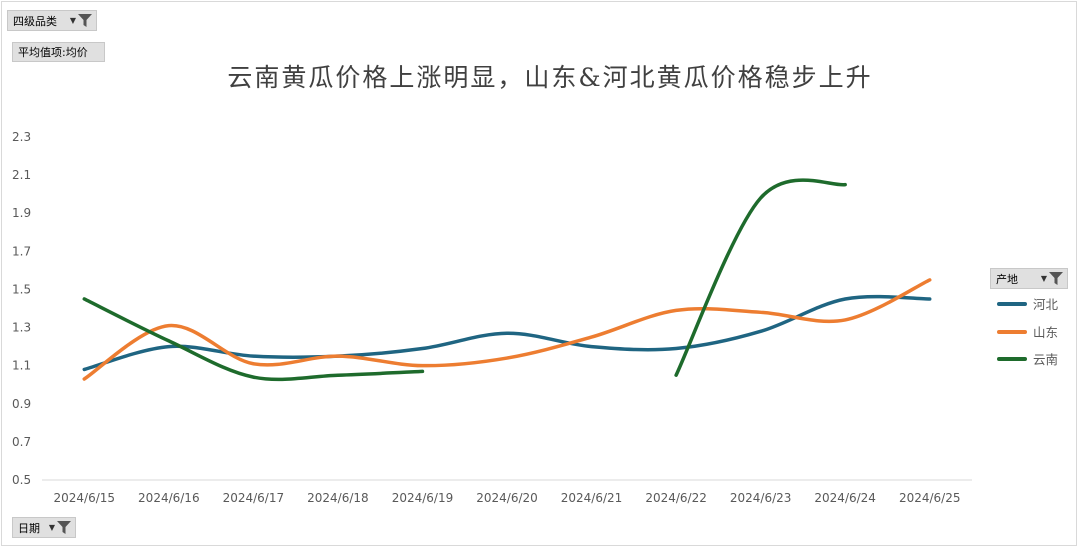 The width and height of the screenshot is (1080, 549). Describe the element at coordinates (676, 498) in the screenshot. I see `x-tick-label: 2024/6/22` at that location.